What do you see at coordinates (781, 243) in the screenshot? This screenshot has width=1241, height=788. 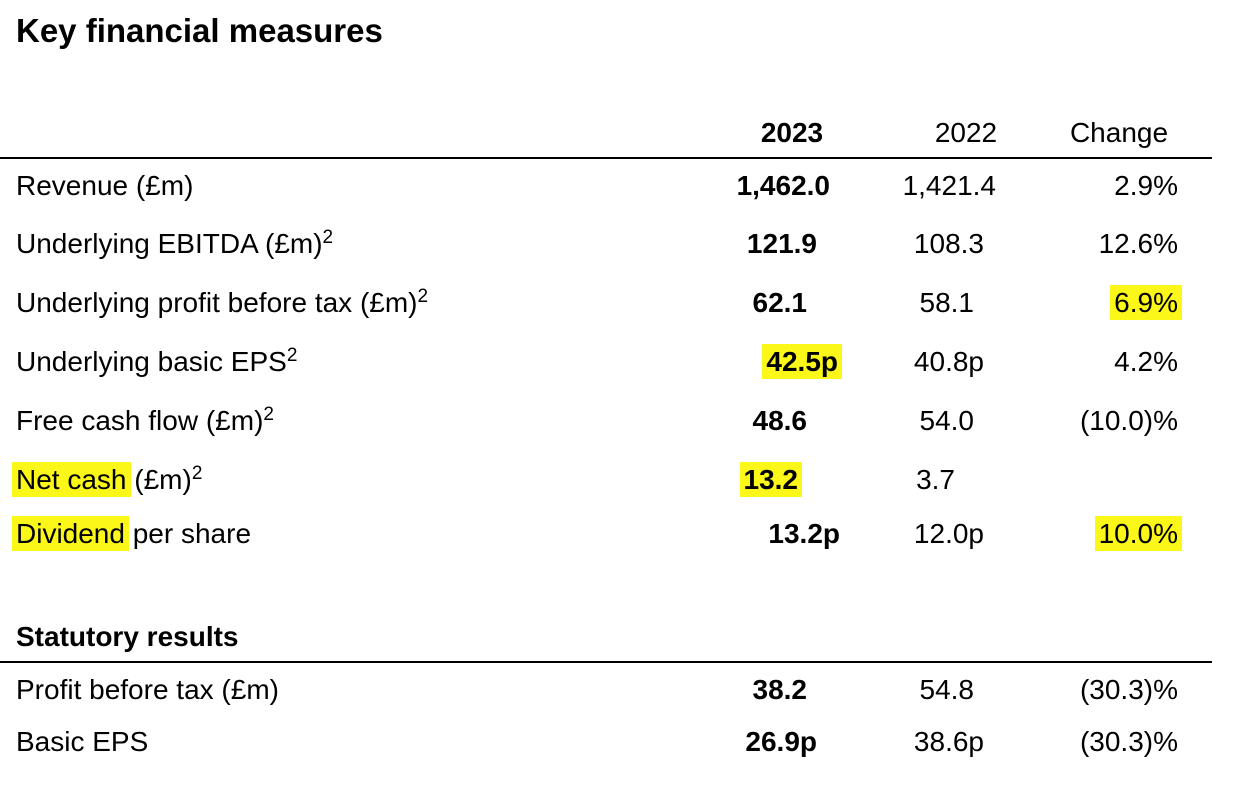 I see `value-2023: 121.9` at bounding box center [781, 243].